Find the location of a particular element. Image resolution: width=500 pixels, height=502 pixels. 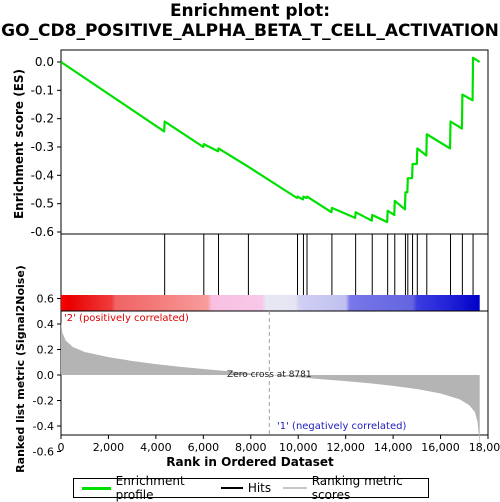

es-y-tick-label: -0.2 is located at coordinates (42, 119).